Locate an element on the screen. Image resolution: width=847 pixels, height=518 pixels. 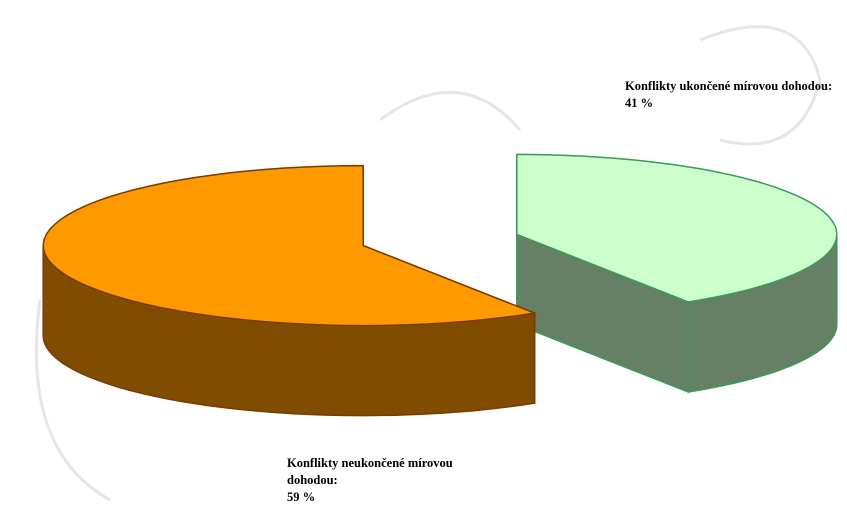
category-label: Konflikty neukončené mírovou dohodou: is located at coordinates (370, 471).